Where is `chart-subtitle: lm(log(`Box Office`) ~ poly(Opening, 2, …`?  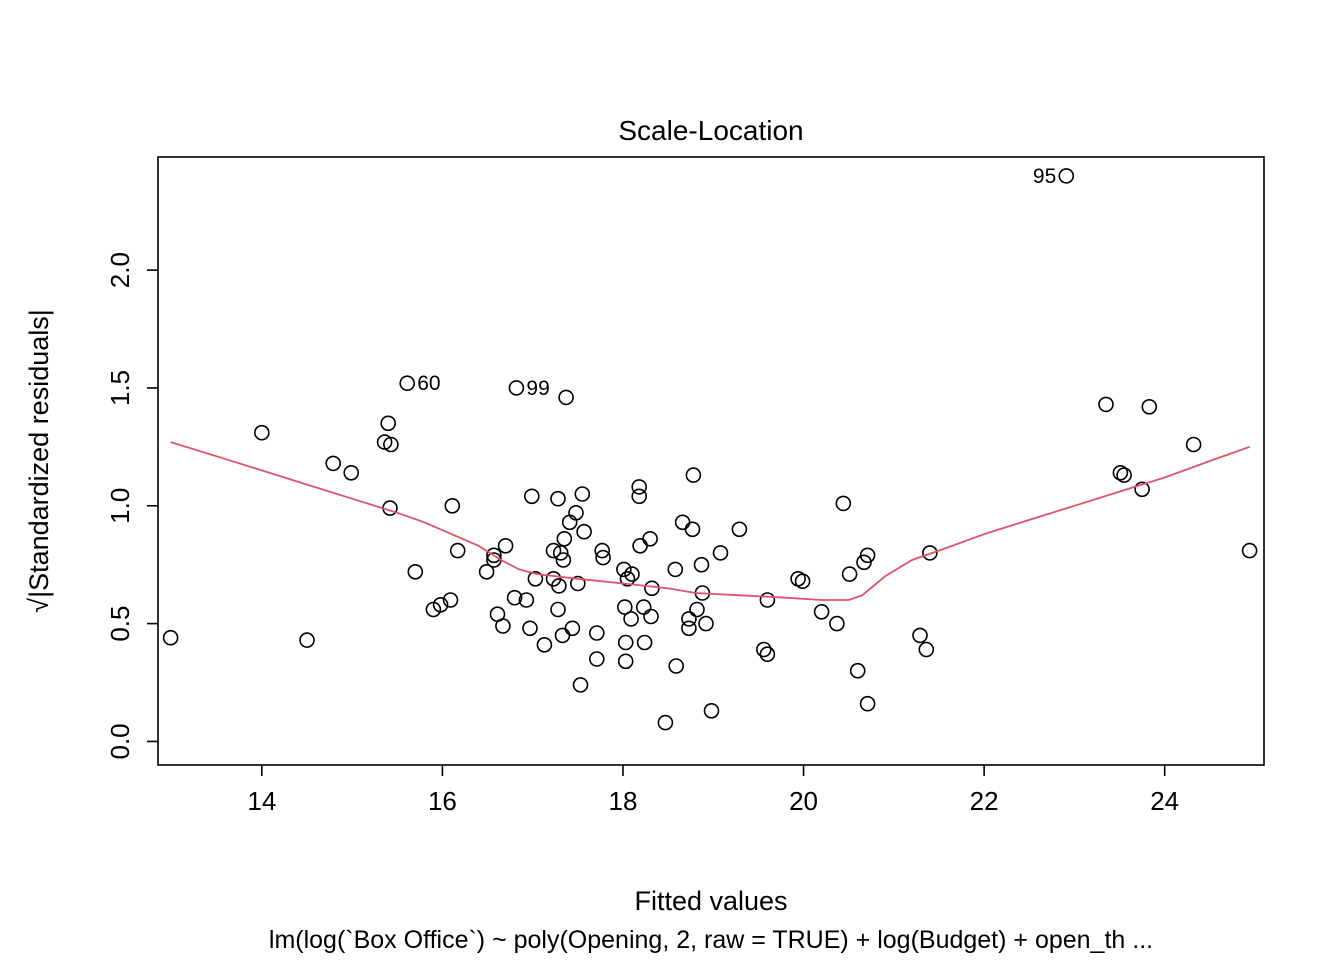 chart-subtitle: lm(log(`Box Office`) ~ poly(Opening, 2, … is located at coordinates (711, 940).